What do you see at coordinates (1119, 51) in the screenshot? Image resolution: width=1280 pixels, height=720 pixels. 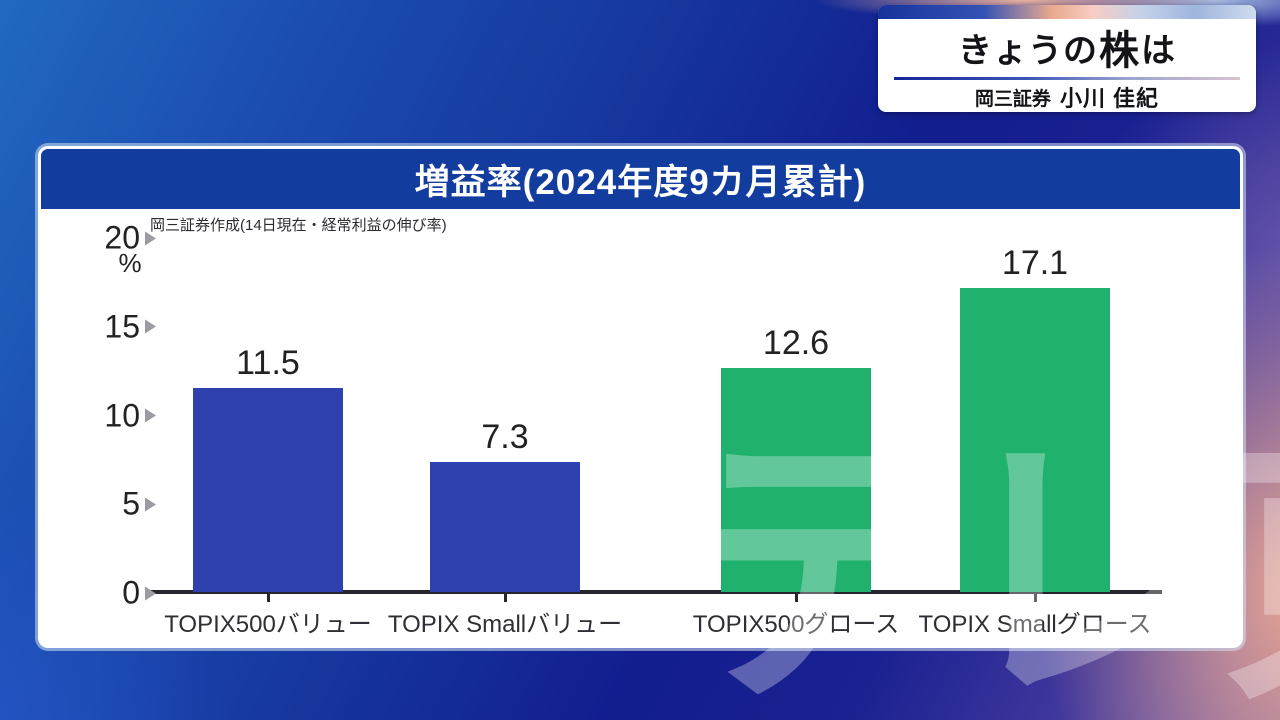 I see `program-title-emphasis: 株` at bounding box center [1119, 51].